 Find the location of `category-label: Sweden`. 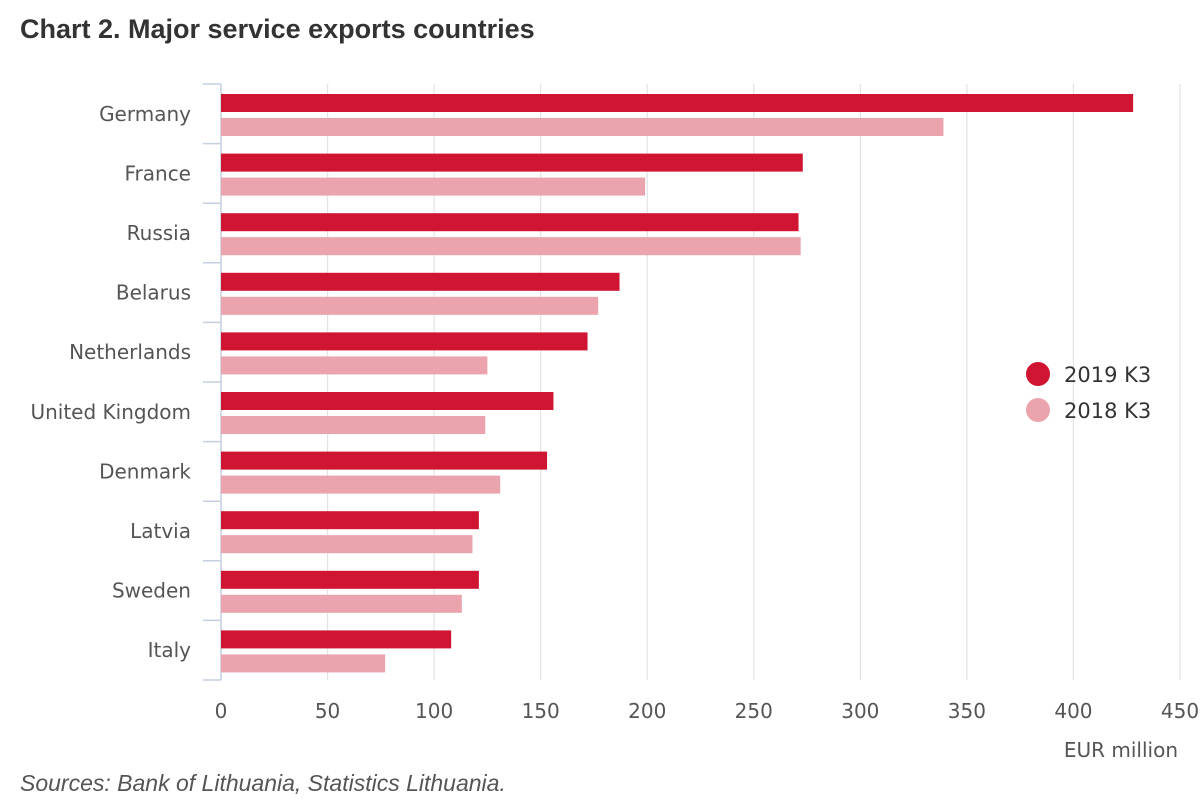

category-label: Sweden is located at coordinates (151, 591).